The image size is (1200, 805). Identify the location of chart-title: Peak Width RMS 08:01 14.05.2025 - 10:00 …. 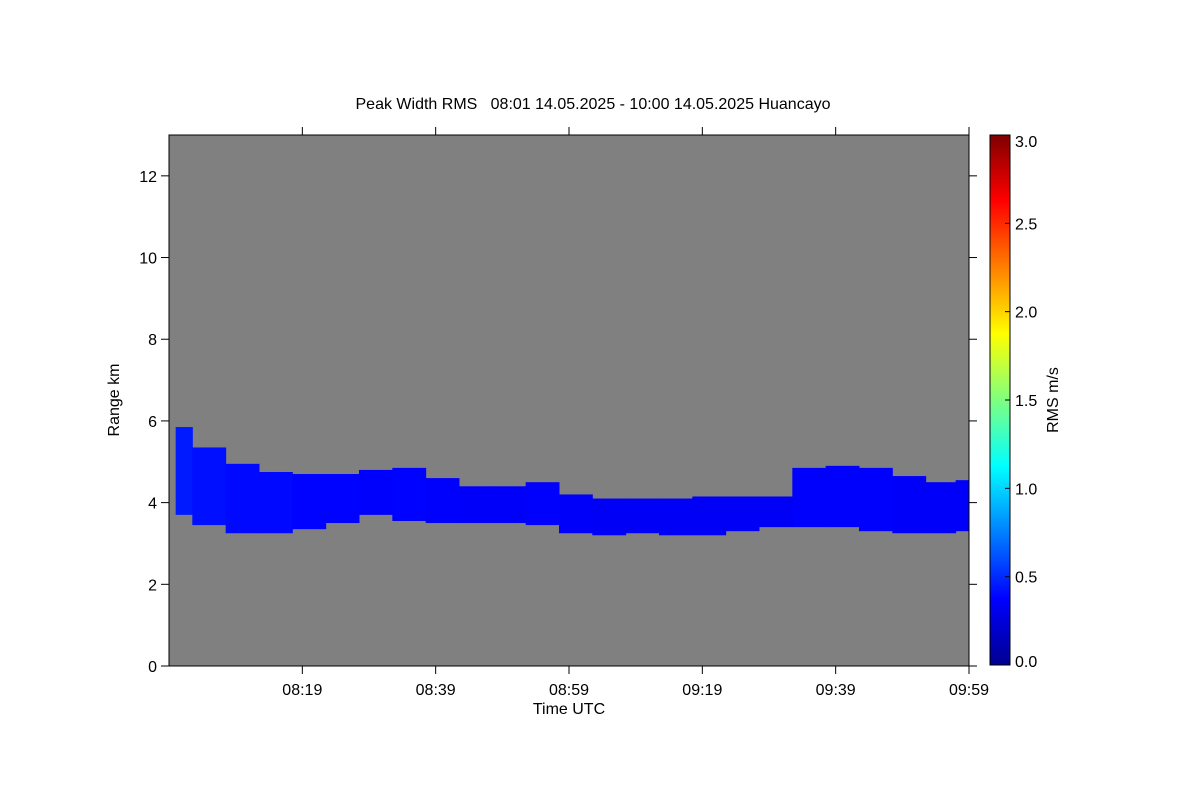
(593, 104).